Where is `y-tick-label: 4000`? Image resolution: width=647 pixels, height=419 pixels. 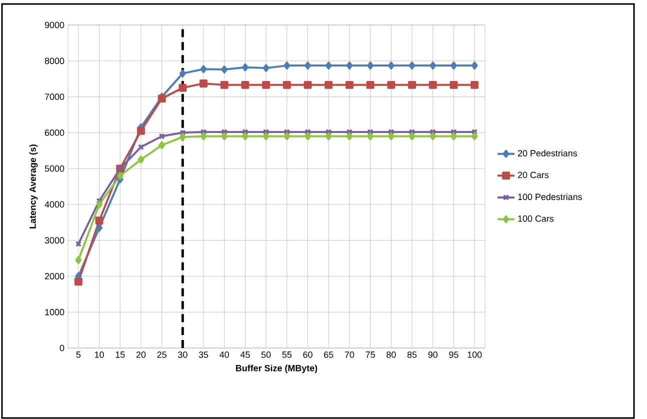 y-tick-label: 4000 is located at coordinates (54, 204).